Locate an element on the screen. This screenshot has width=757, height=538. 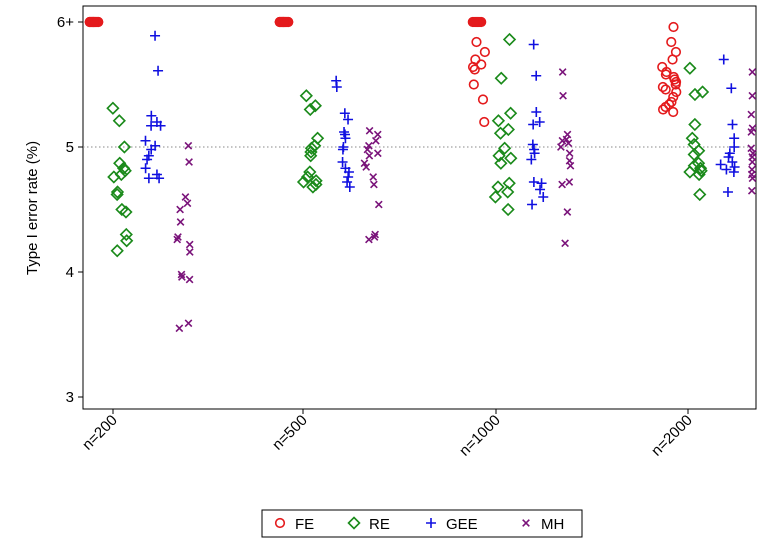
legend-label: MH is located at coordinates (552, 524).